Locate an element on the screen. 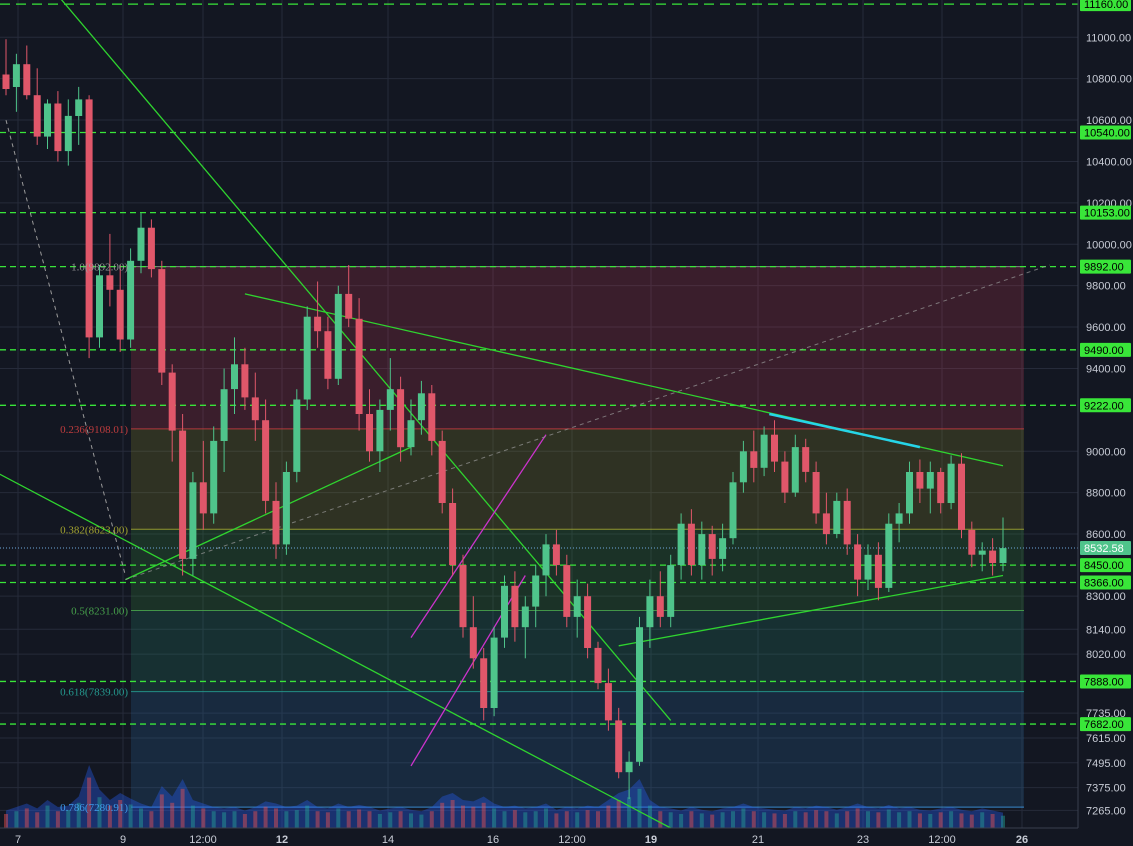  price-axis is located at coordinates (1105, 423).